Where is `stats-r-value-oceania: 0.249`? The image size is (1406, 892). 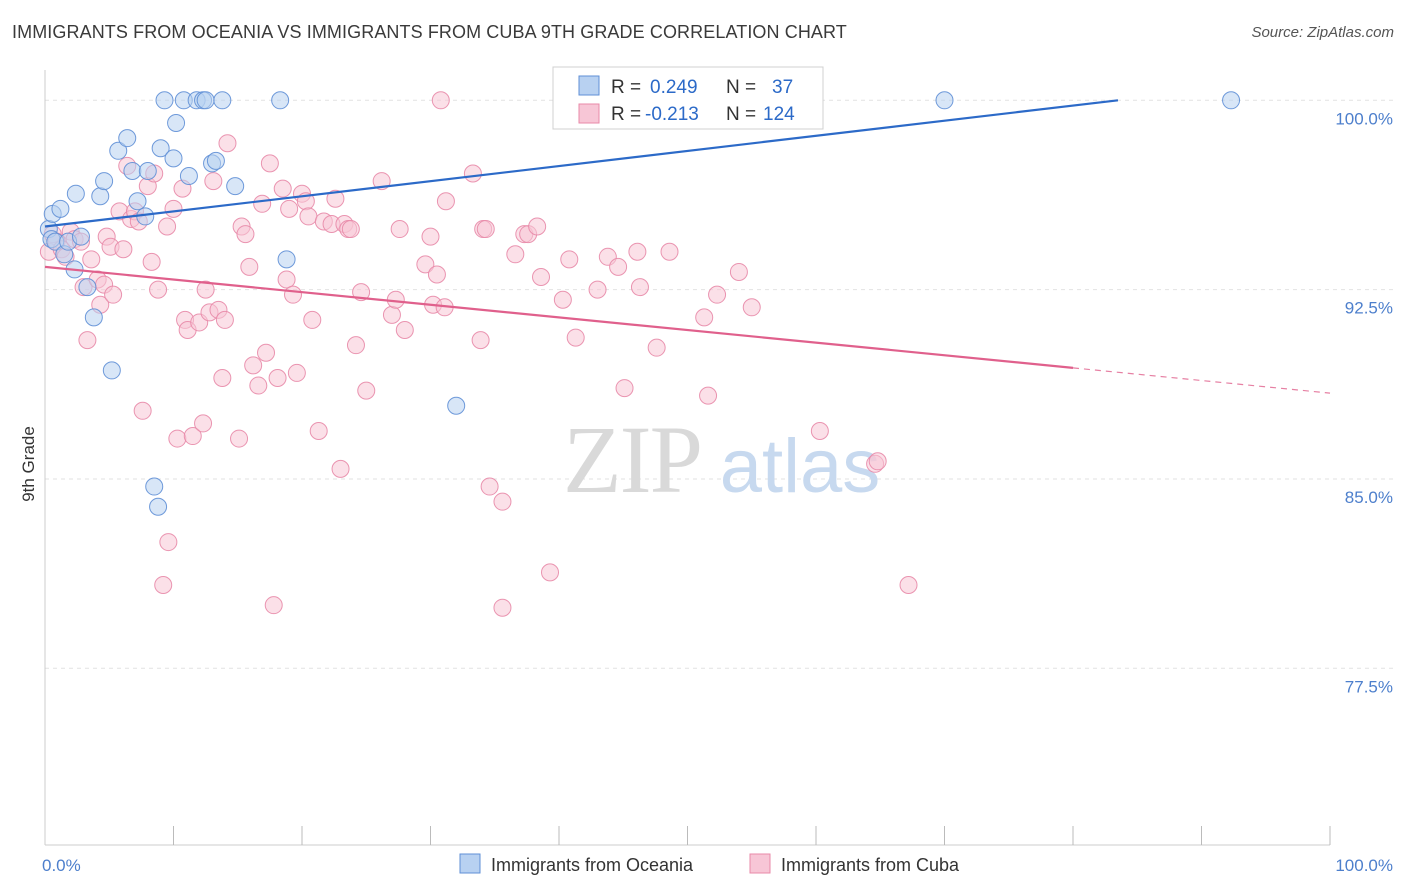
stats-r-value-oceania: 0.249 is located at coordinates (674, 87).